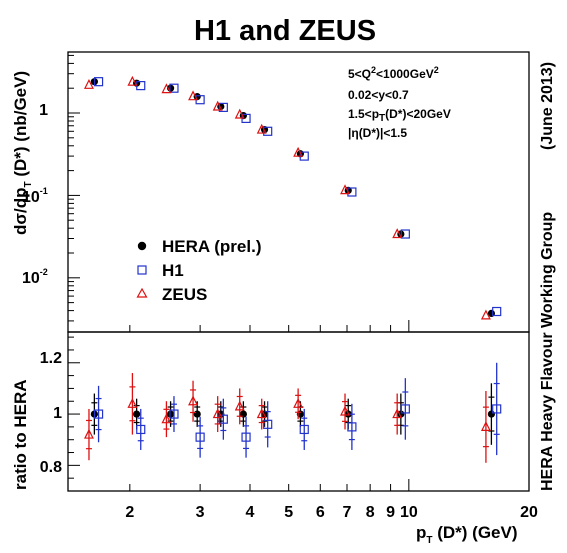  I want to click on x-tick-label: 4, so click(250, 512).